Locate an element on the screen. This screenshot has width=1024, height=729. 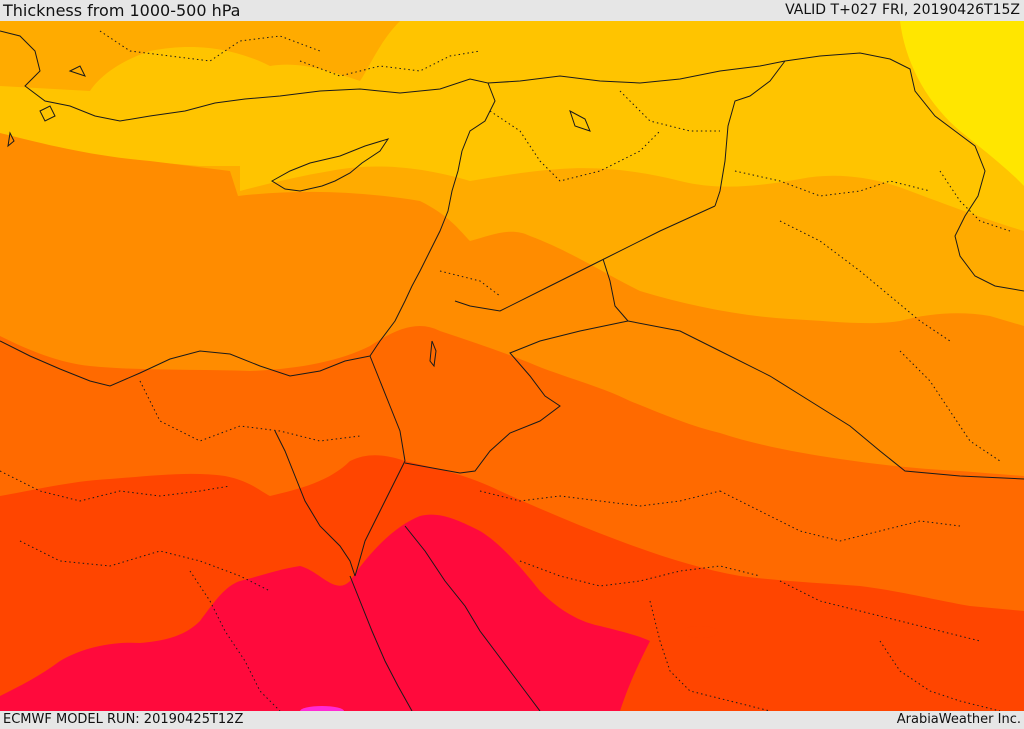
iraq-iran-border is located at coordinates (904, 172).